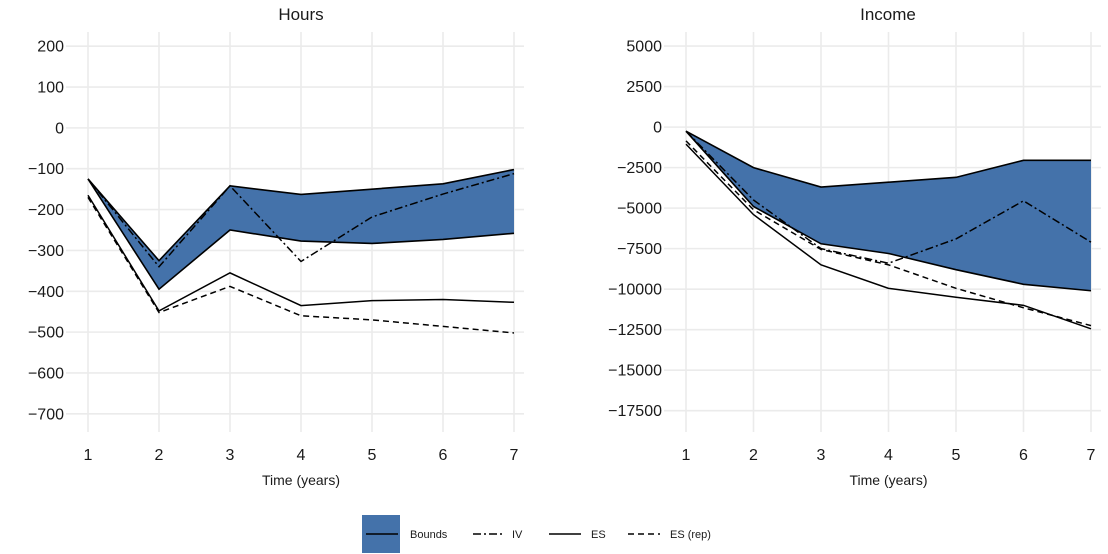  What do you see at coordinates (429, 535) in the screenshot?
I see `legend-label-bounds: Bounds` at bounding box center [429, 535].